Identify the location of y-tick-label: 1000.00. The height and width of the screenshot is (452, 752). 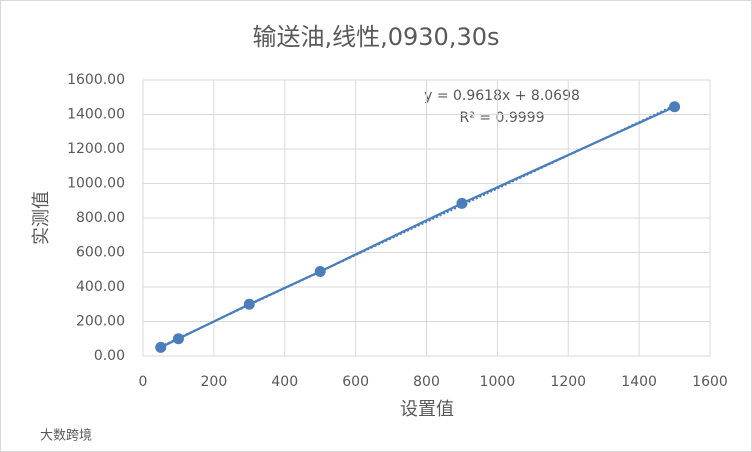
(96, 184).